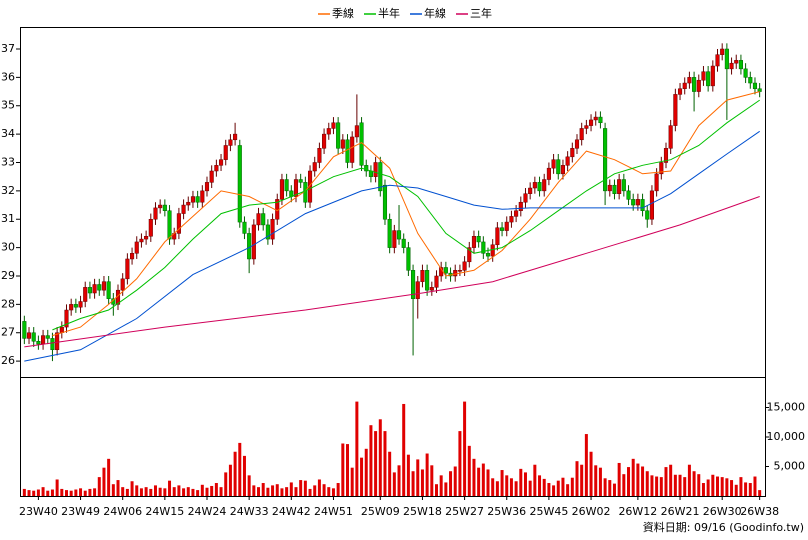 Image resolution: width=808 pixels, height=540 pixels. What do you see at coordinates (380, 511) in the screenshot?
I see `x-tick-label: 25W09` at bounding box center [380, 511].